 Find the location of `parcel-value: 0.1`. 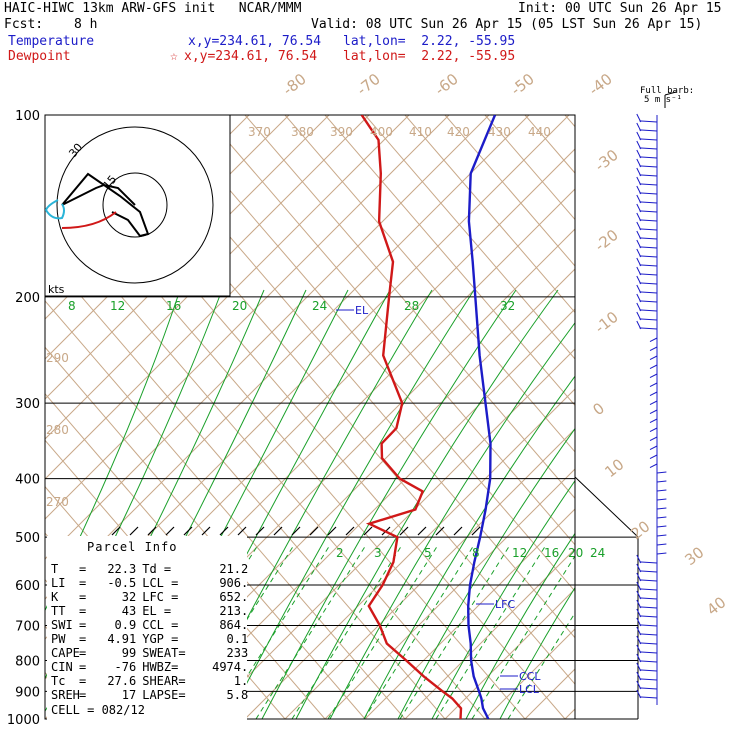

parcel-value: 0.1 is located at coordinates (237, 639).